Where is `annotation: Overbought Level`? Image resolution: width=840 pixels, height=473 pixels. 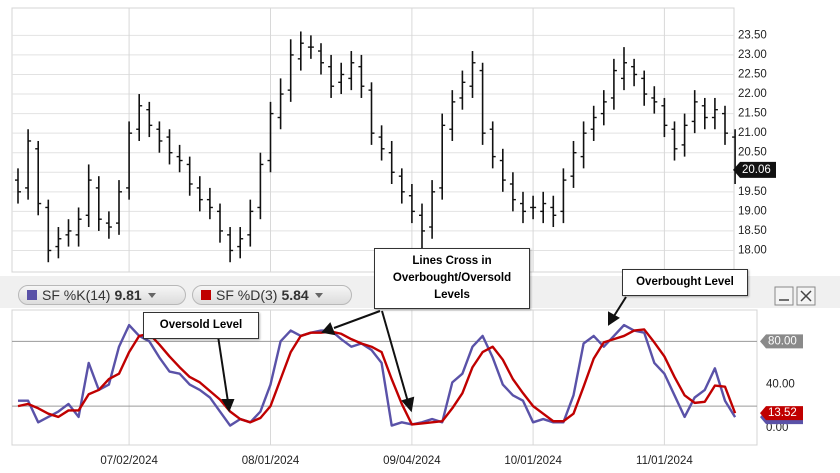
annotation: Overbought Level is located at coordinates (685, 282).